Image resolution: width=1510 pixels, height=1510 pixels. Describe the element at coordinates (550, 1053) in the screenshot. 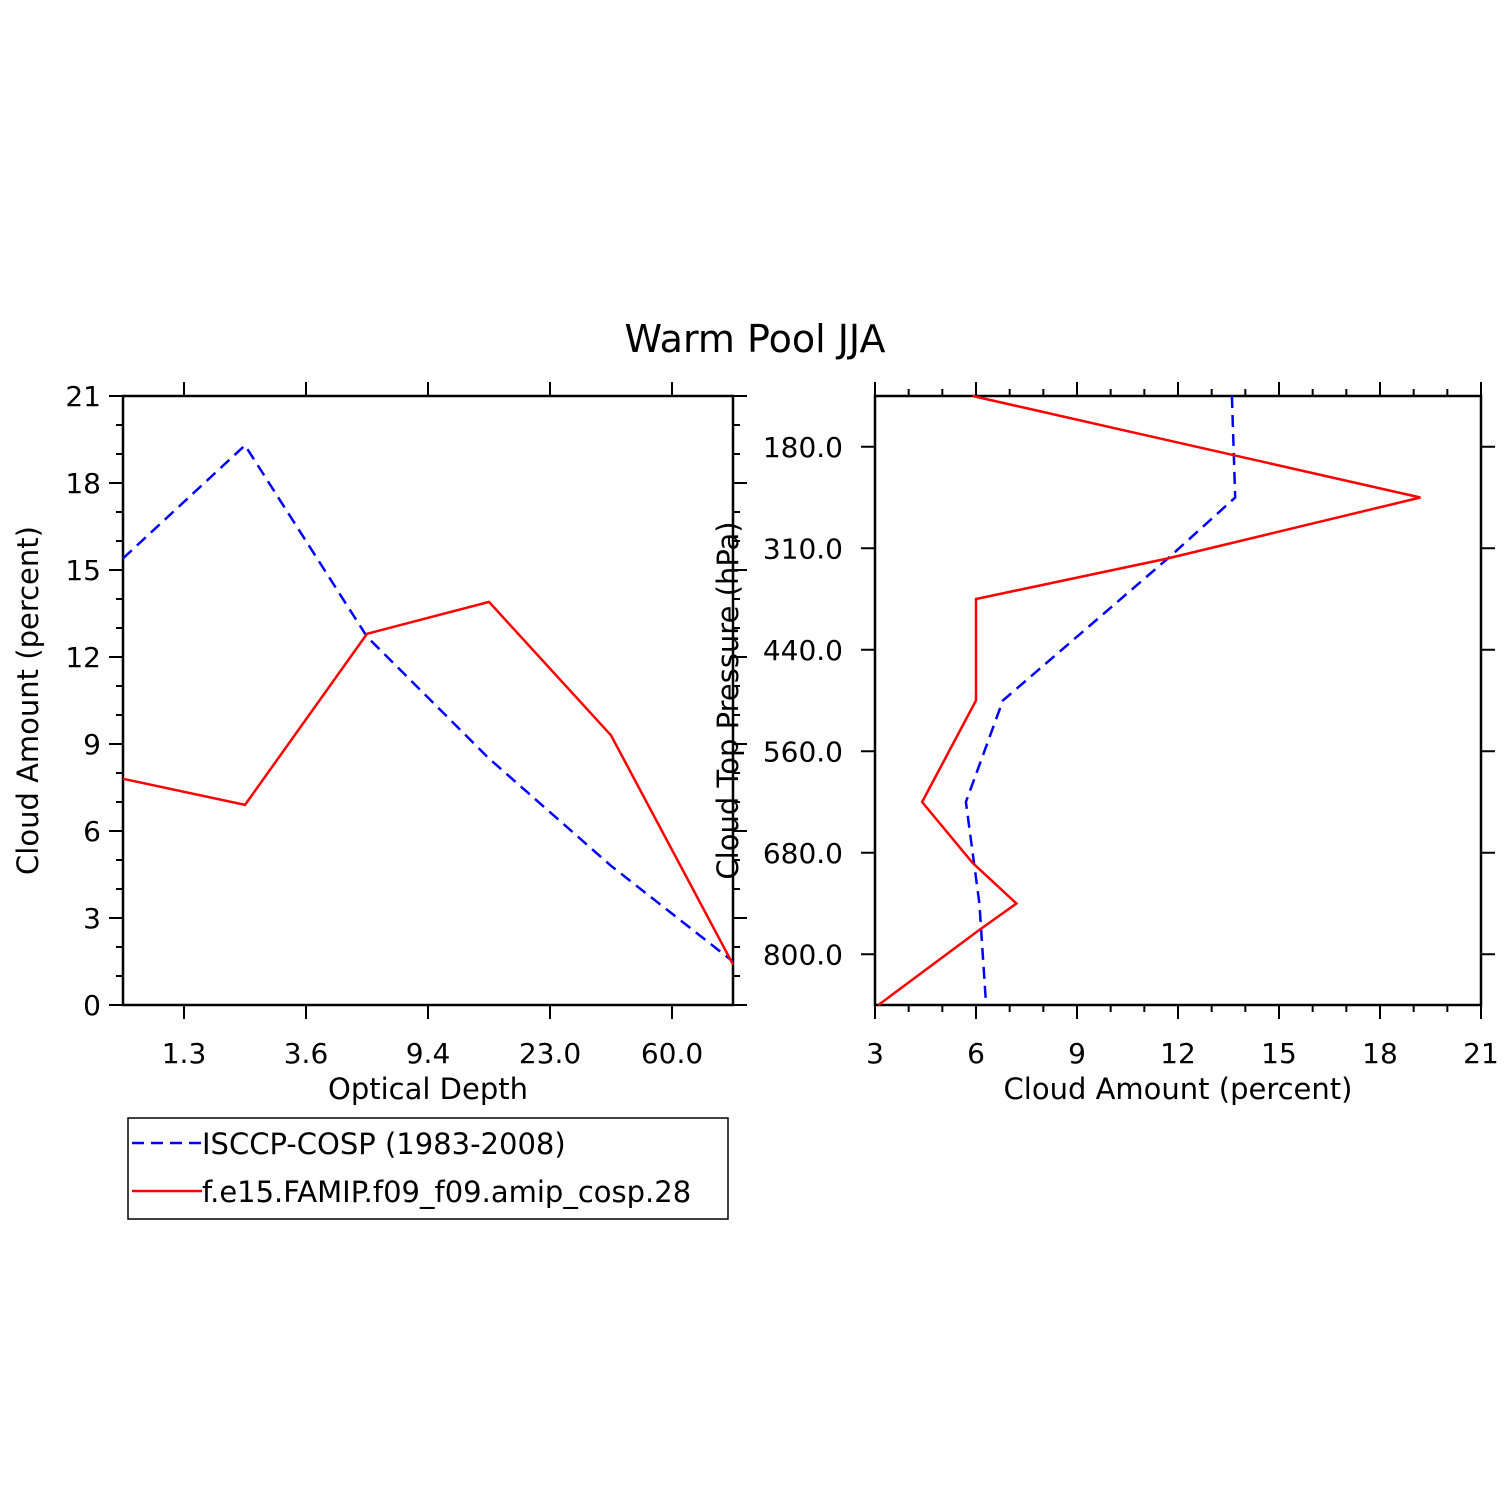

I see `x-tick-label: 23.0` at that location.